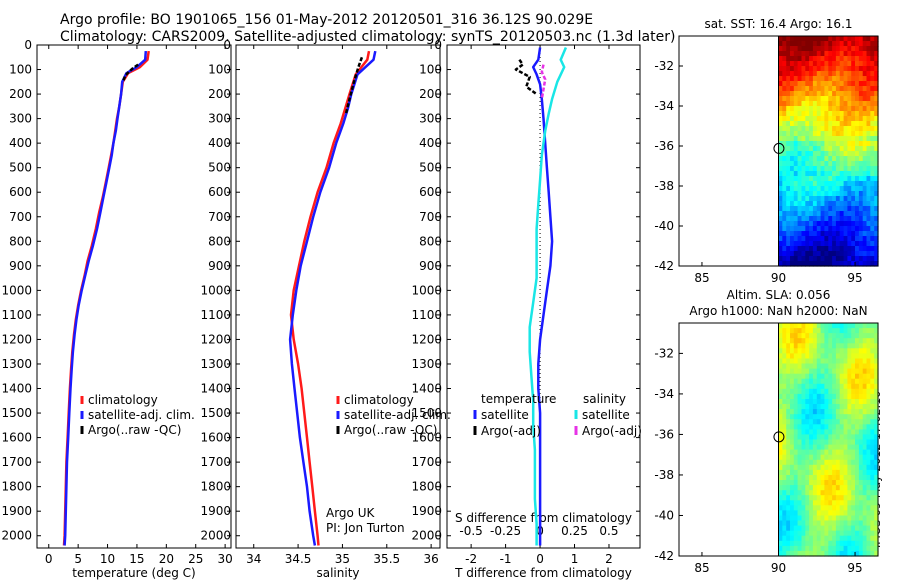 The width and height of the screenshot is (900, 580). Describe the element at coordinates (664, 475) in the screenshot. I see `sla_map-ytick-label: -38` at that location.